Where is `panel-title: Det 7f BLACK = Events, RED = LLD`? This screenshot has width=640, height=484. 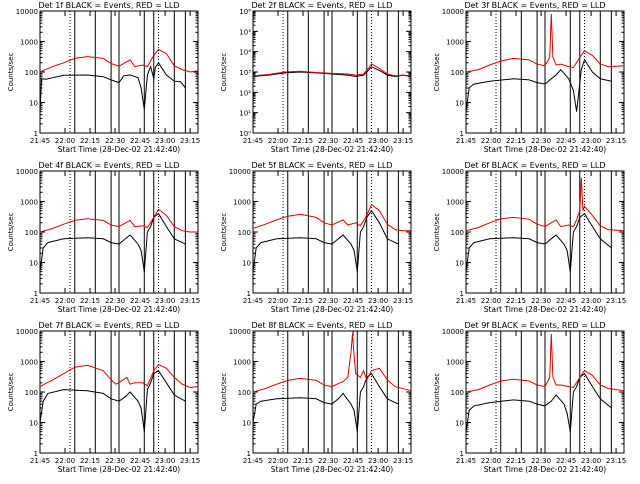 panel-title: Det 7f BLACK = Events, RED = LLD is located at coordinates (108, 325).